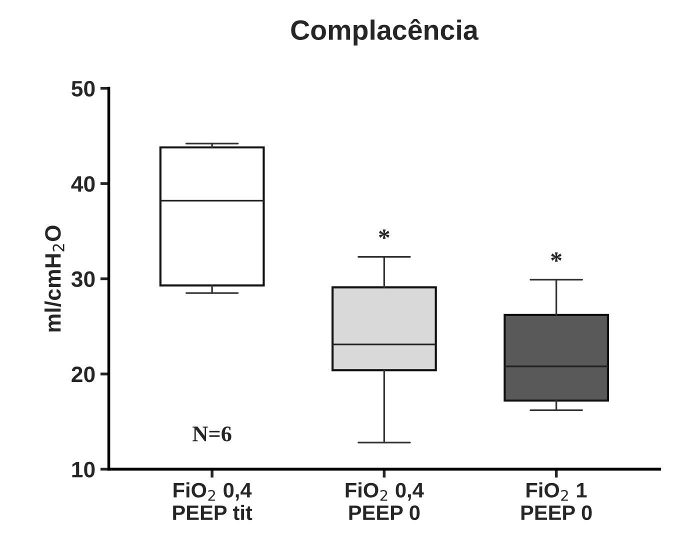  Describe the element at coordinates (83, 279) in the screenshot. I see `y-tick-label: 30` at that location.